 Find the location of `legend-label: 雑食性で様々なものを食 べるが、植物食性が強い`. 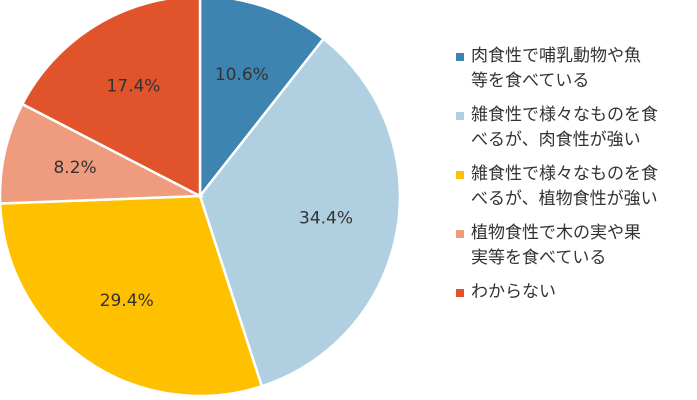

legend-label: 雑食性で様々なものを食 べるが、植物食性が強い is located at coordinates (583, 187).